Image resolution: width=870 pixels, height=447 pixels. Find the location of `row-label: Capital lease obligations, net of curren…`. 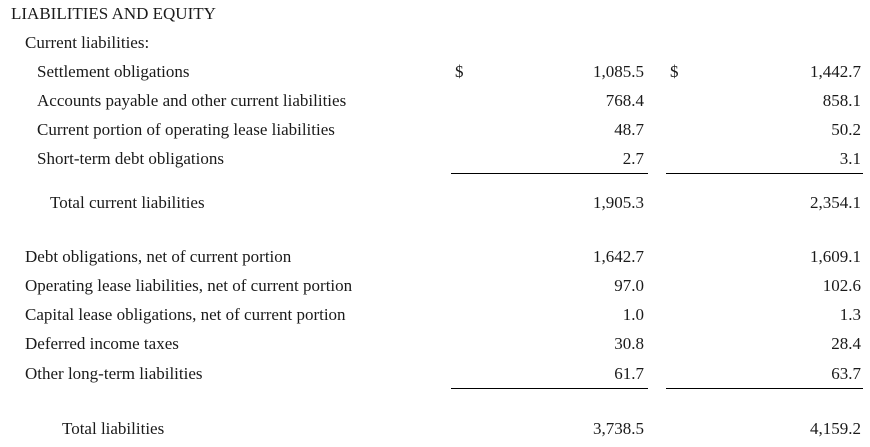

row-label: Capital lease obligations, net of curren… is located at coordinates (185, 314).